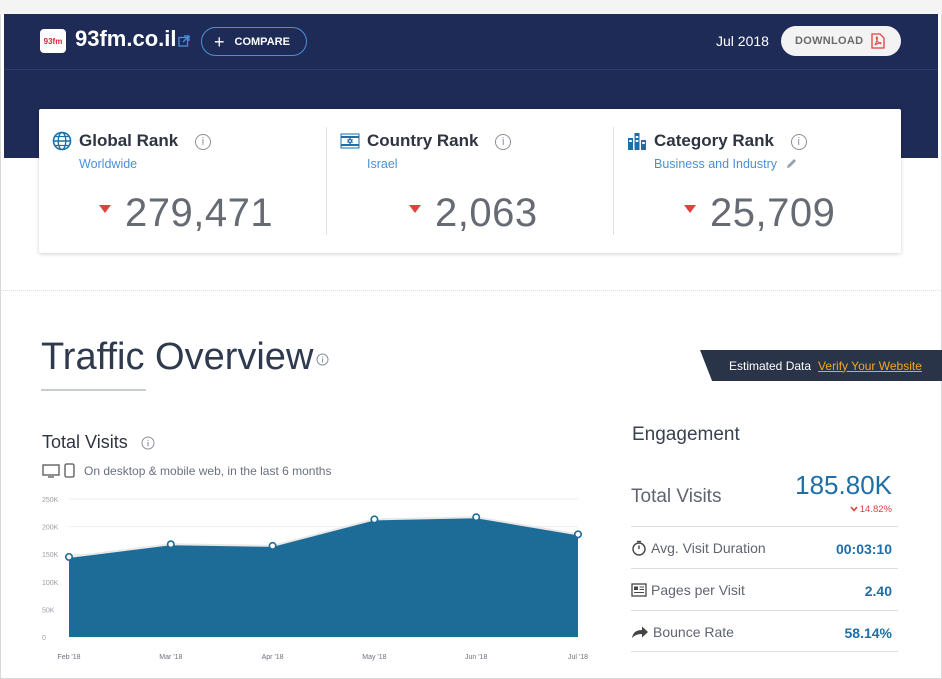 The height and width of the screenshot is (679, 942). What do you see at coordinates (476, 657) in the screenshot?
I see `chart-x-tick-label: Jun '18` at bounding box center [476, 657].